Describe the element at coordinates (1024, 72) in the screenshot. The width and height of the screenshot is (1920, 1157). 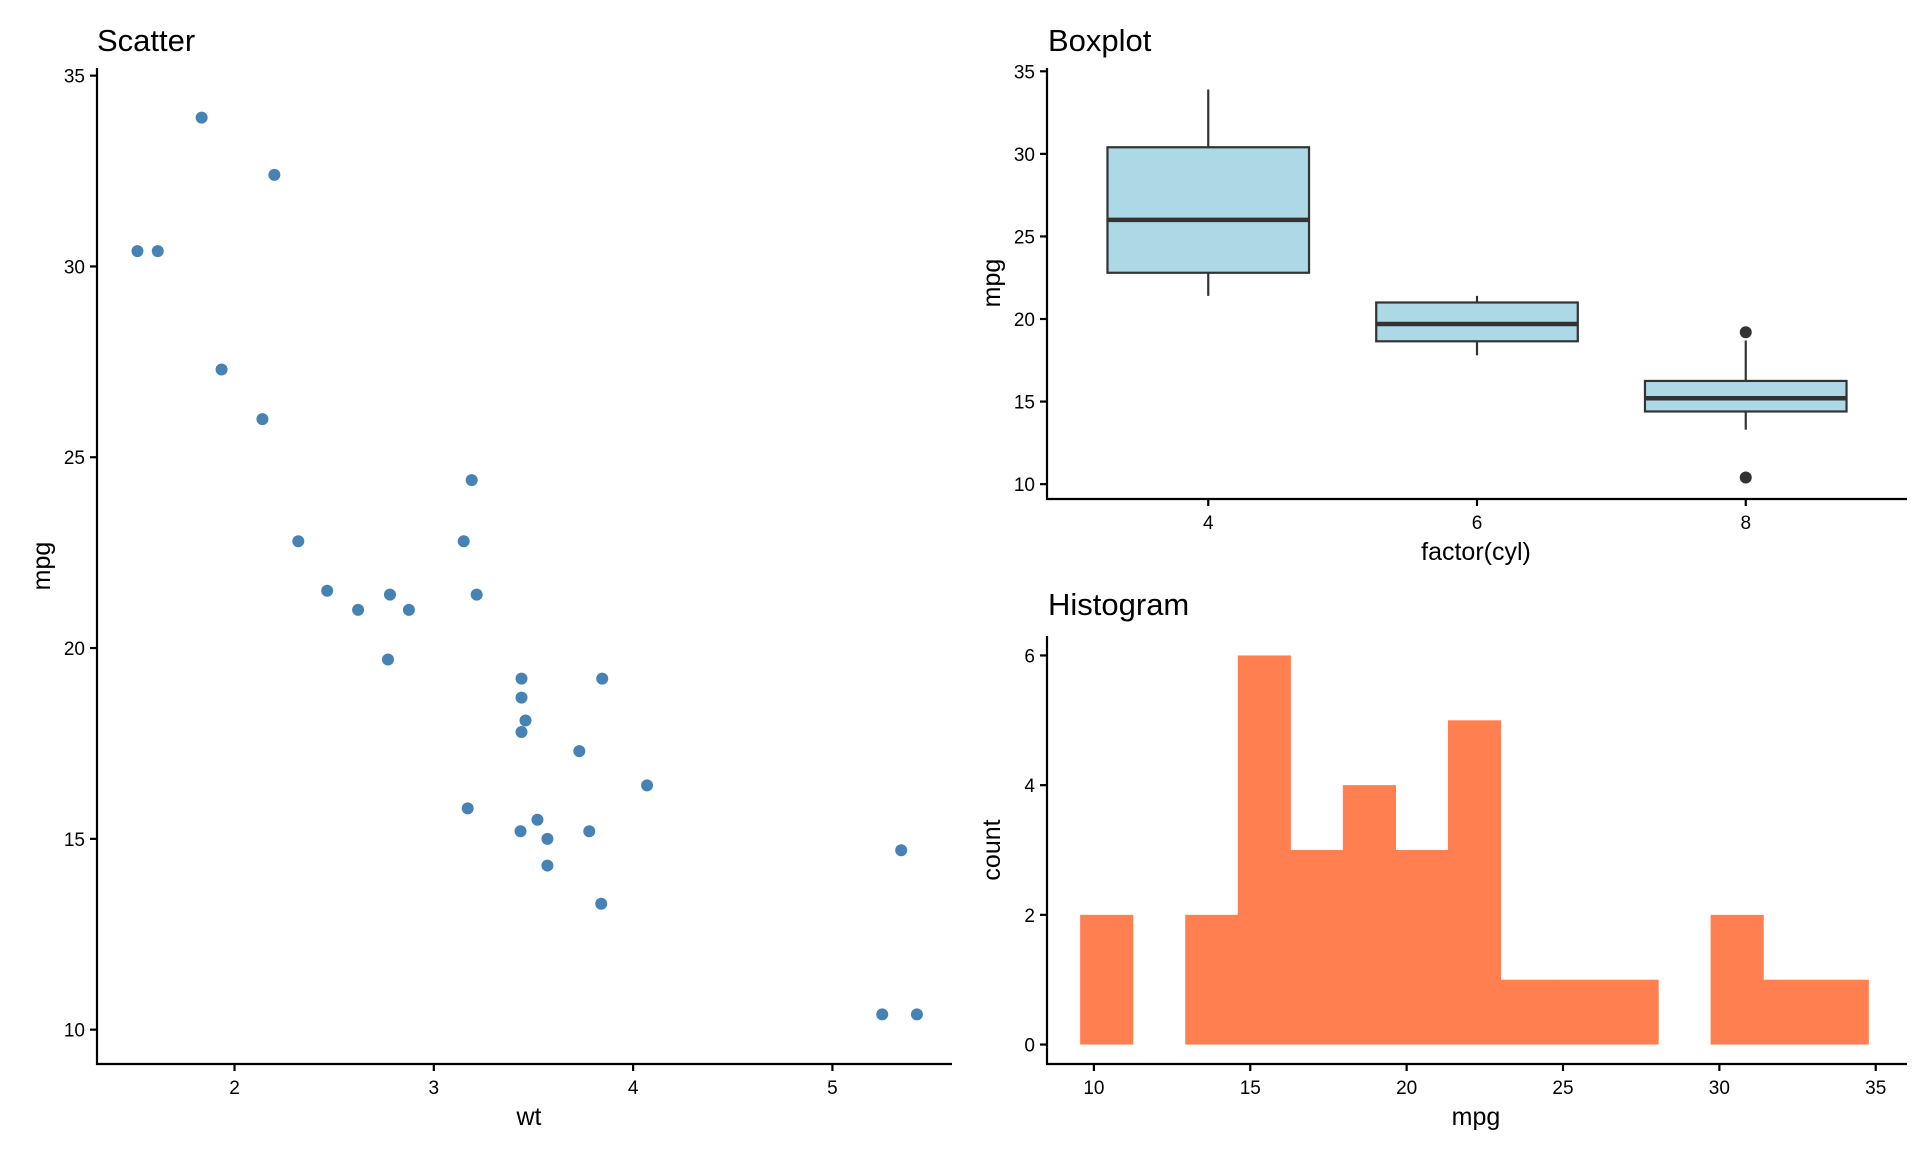
I see `boxplot-y-tick-label: 35` at that location.